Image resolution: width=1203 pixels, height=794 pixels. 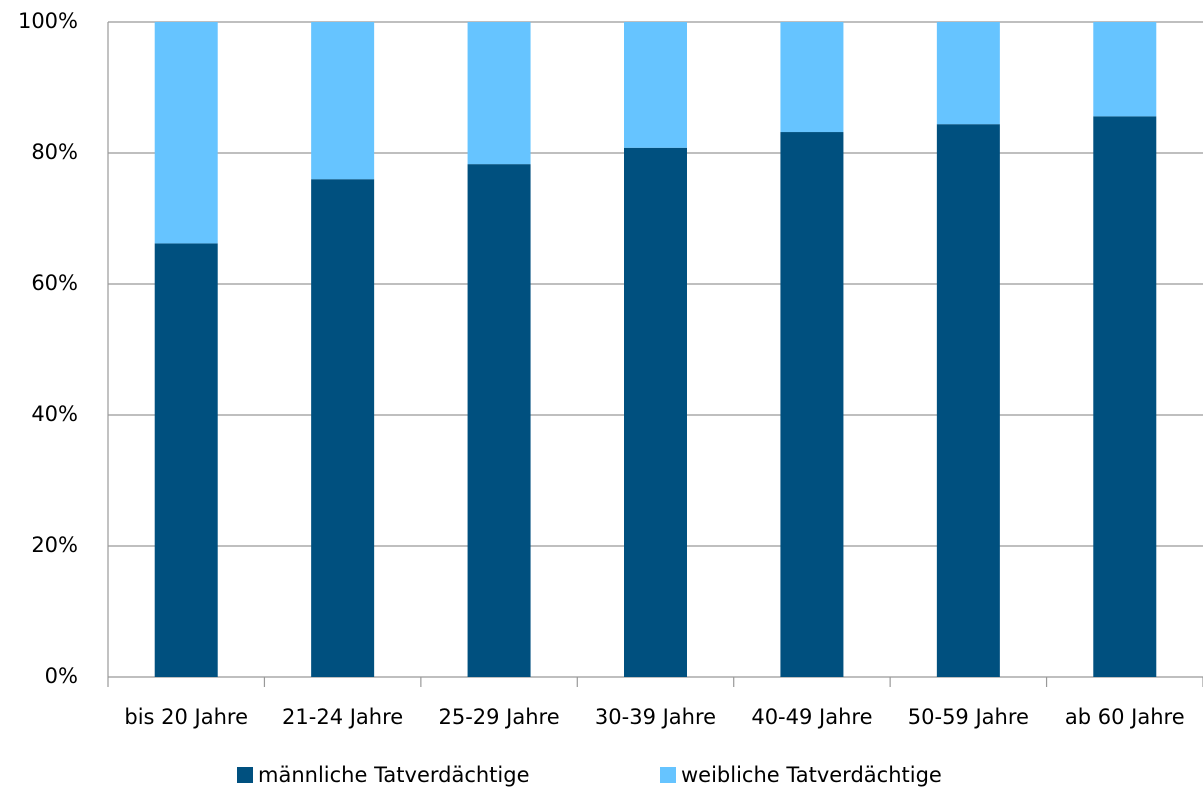 I want to click on x-tick-label: 25-29 Jahre, so click(x=498, y=717).